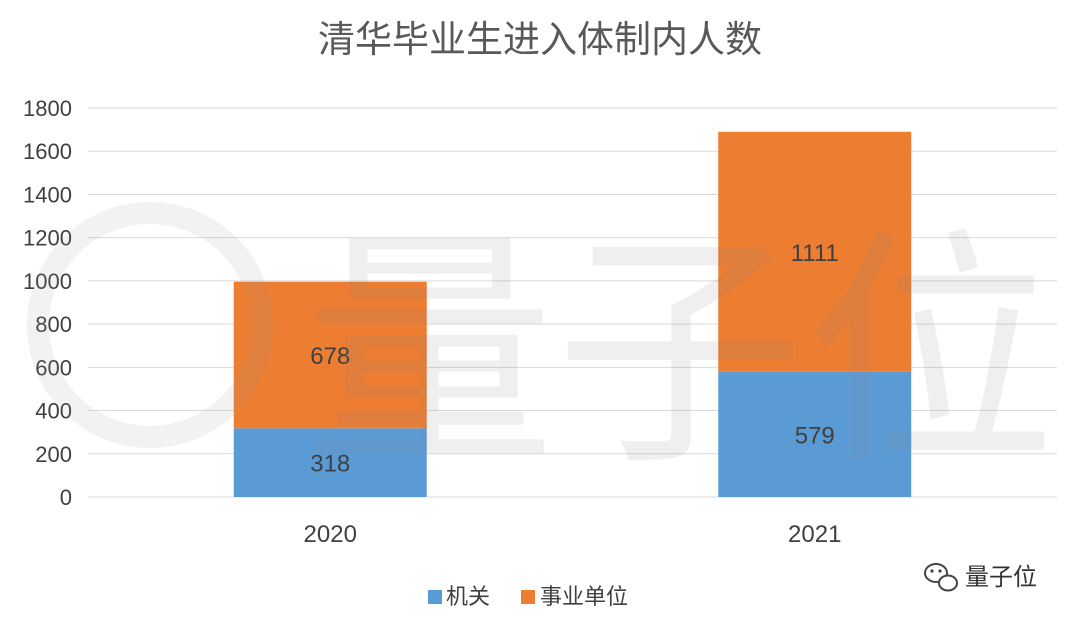 The image size is (1080, 625). I want to click on y-tick-1000: 1000, so click(47, 281).